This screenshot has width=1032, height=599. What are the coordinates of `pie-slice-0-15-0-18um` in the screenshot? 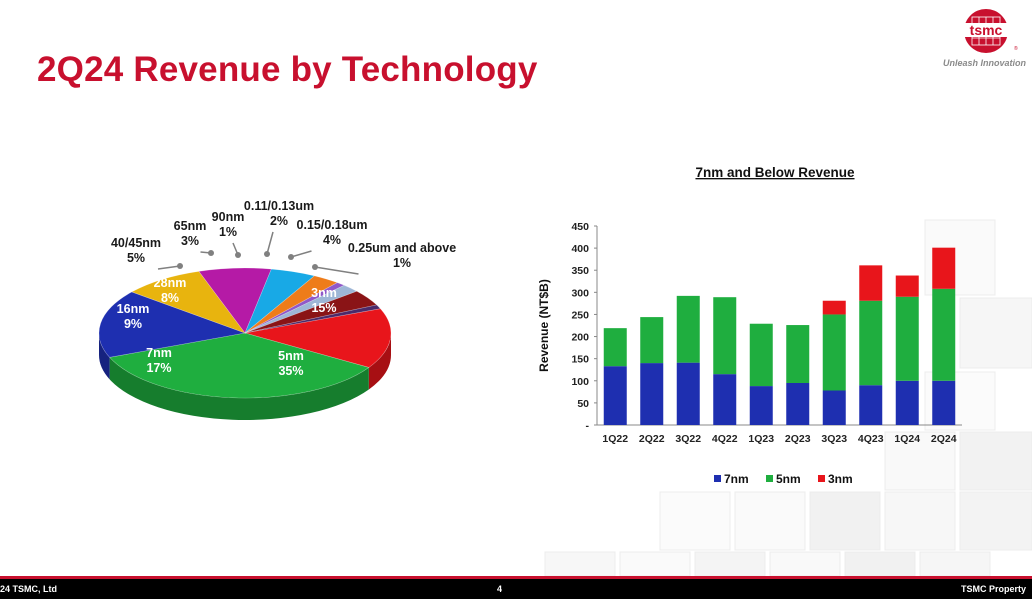 It's located at (311, 312).